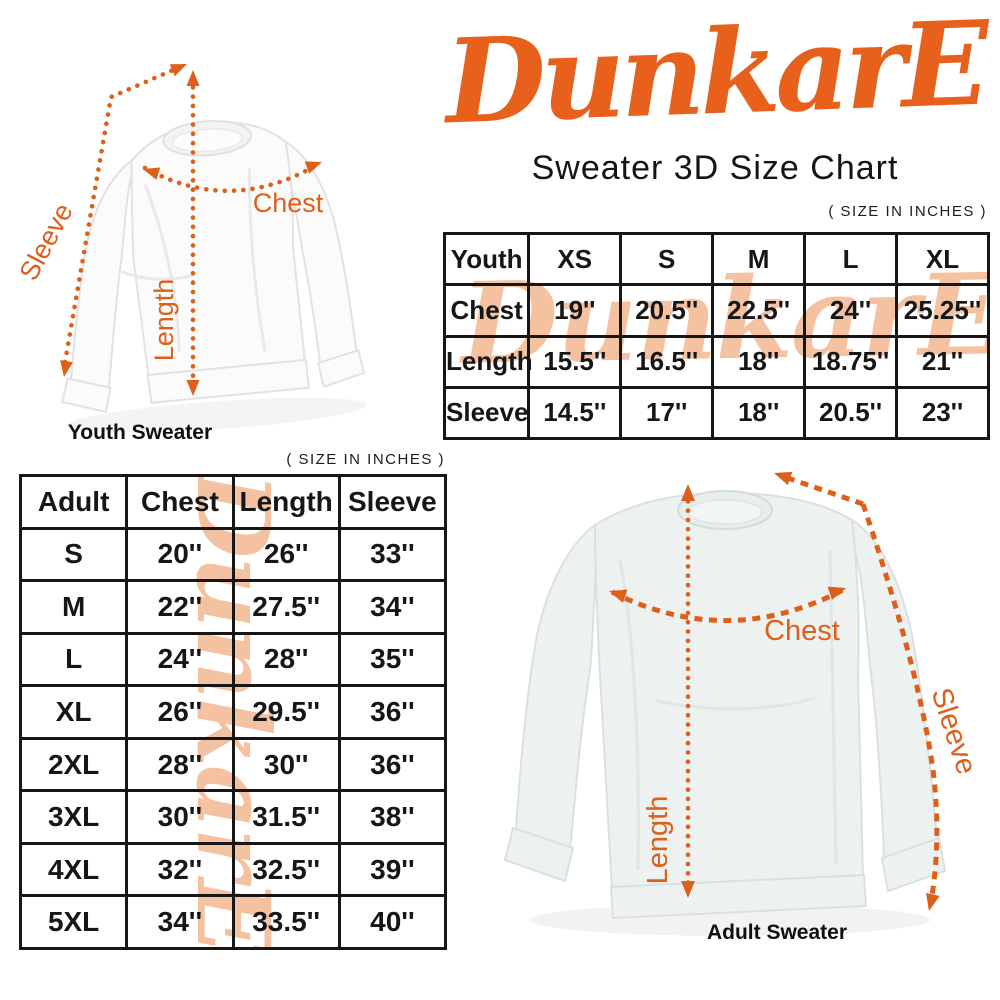  Describe the element at coordinates (74, 554) in the screenshot. I see `row-label: S` at that location.